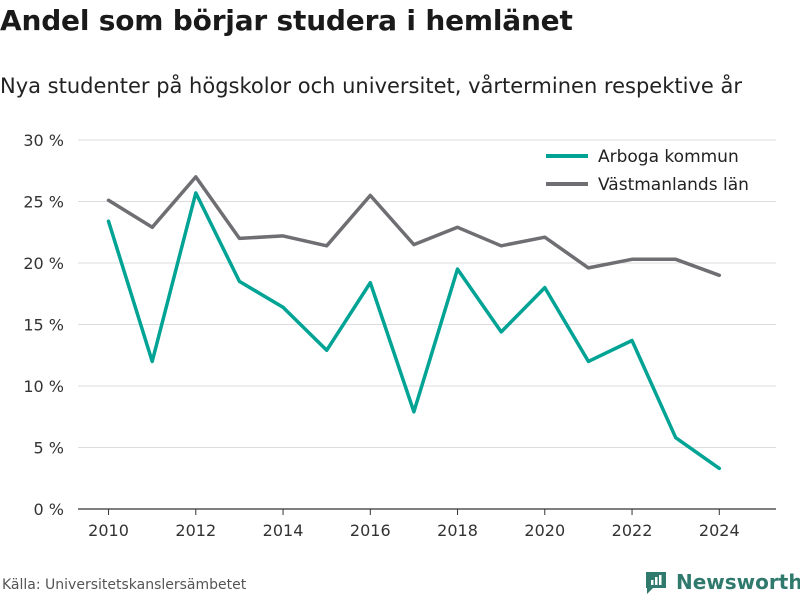 Image resolution: width=800 pixels, height=600 pixels. Describe the element at coordinates (647, 171) in the screenshot. I see `legend: Arboga kommun Västmanlands län` at that location.